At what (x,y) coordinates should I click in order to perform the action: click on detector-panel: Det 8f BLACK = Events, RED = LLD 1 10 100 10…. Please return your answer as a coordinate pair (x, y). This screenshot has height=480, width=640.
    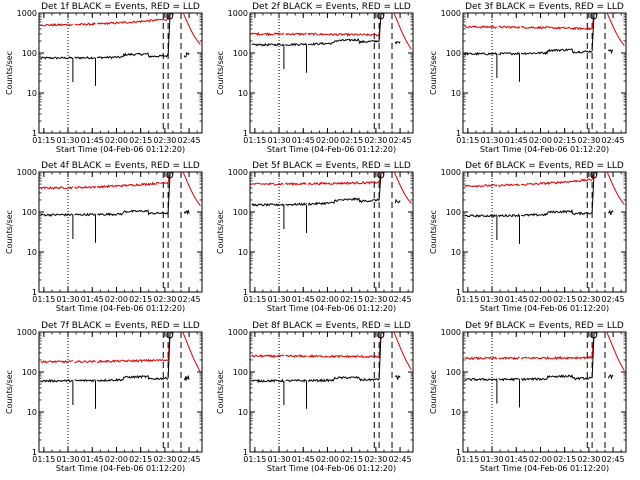
    Looking at the image, I should click on (315, 397).